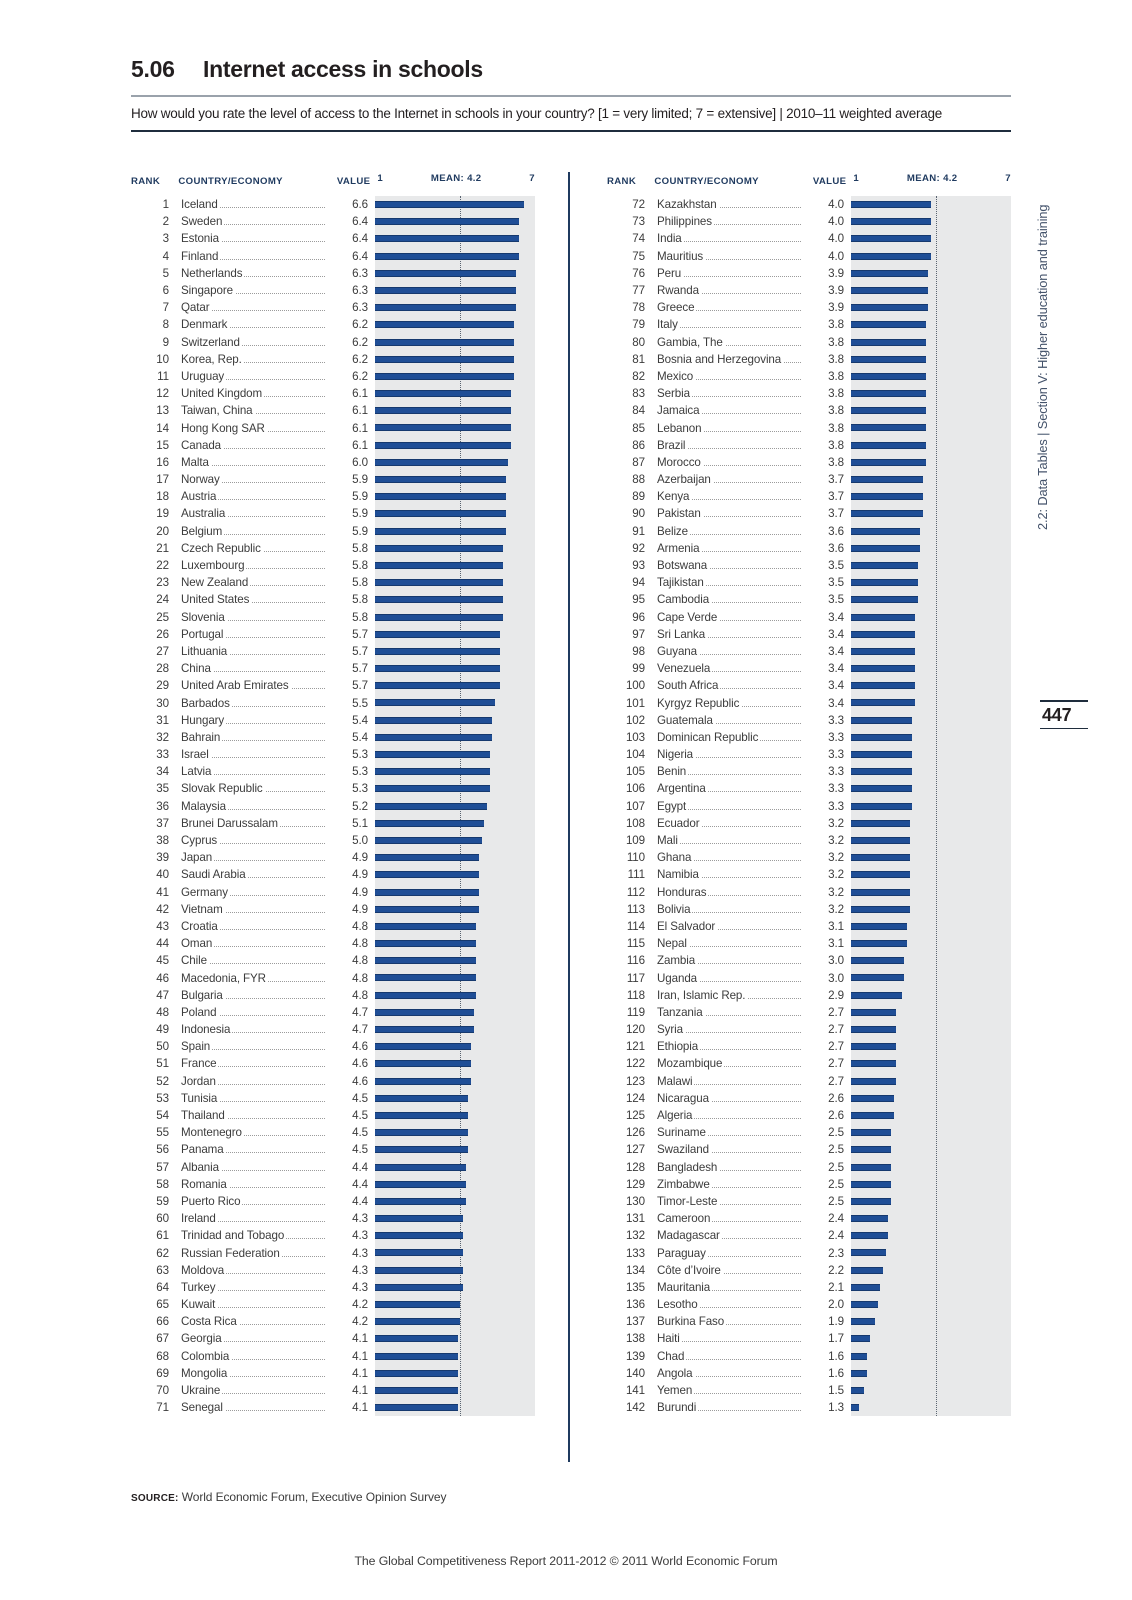 The image size is (1132, 1600). What do you see at coordinates (333, 840) in the screenshot?
I see `table-row: 38 Cyprus 5.0` at bounding box center [333, 840].